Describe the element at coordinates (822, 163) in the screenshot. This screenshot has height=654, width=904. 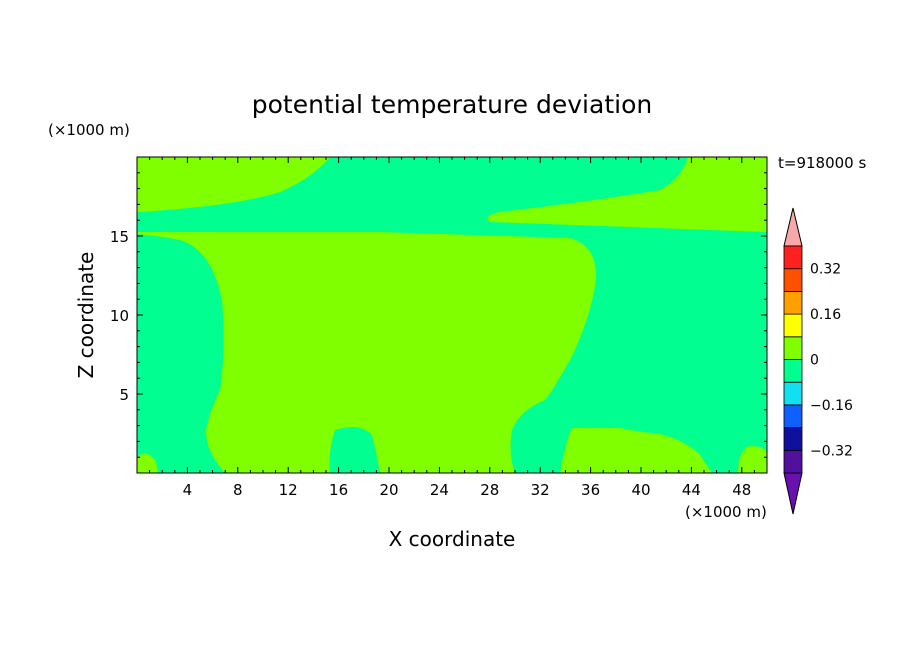
I see `time-label: t=918000 s` at that location.